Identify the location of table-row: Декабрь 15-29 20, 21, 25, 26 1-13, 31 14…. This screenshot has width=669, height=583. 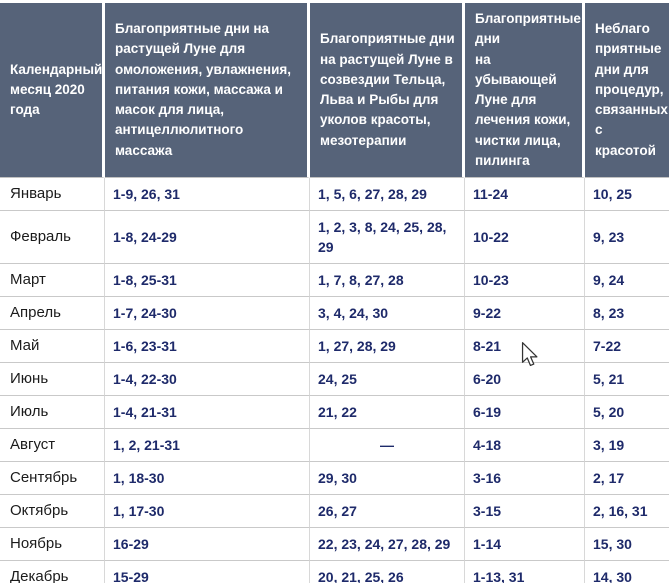
(334, 572).